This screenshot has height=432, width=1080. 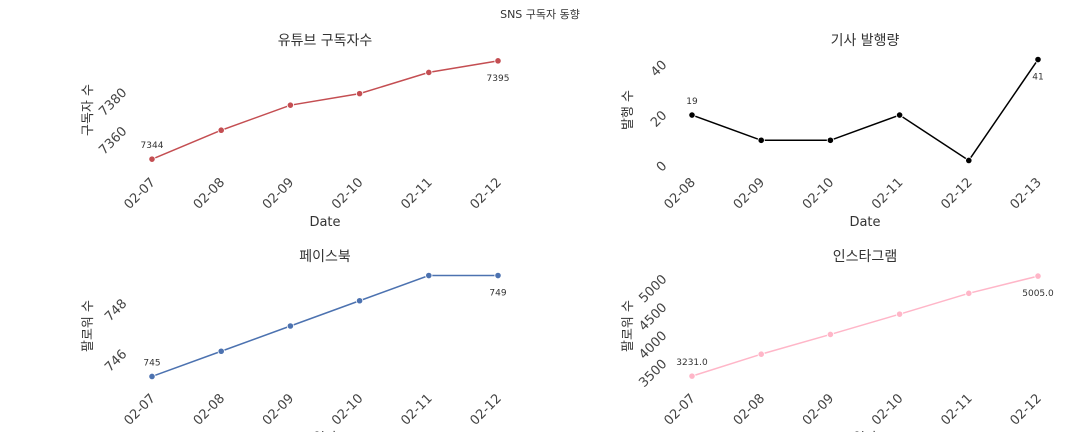 What do you see at coordinates (116, 311) in the screenshot?
I see `y-tick-label: 748` at bounding box center [116, 311].